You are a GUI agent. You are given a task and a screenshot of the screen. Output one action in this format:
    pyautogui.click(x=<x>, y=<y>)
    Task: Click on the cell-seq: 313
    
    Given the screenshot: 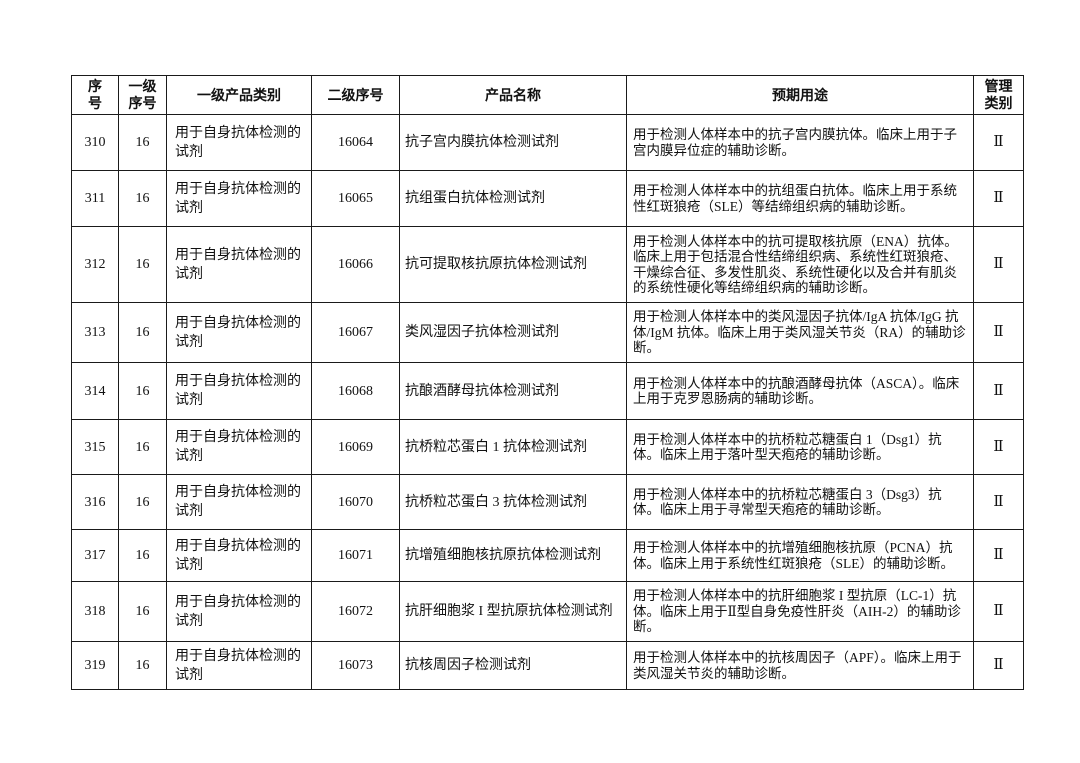 What is the action you would take?
    pyautogui.click(x=95, y=332)
    